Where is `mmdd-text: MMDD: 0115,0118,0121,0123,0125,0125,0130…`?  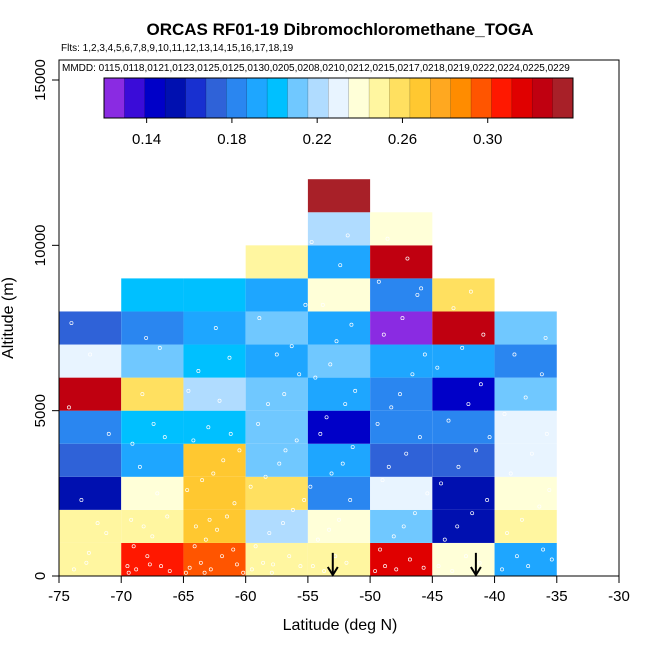 mmdd-text: MMDD: 0115,0118,0121,0123,0125,0125,0130… is located at coordinates (316, 68).